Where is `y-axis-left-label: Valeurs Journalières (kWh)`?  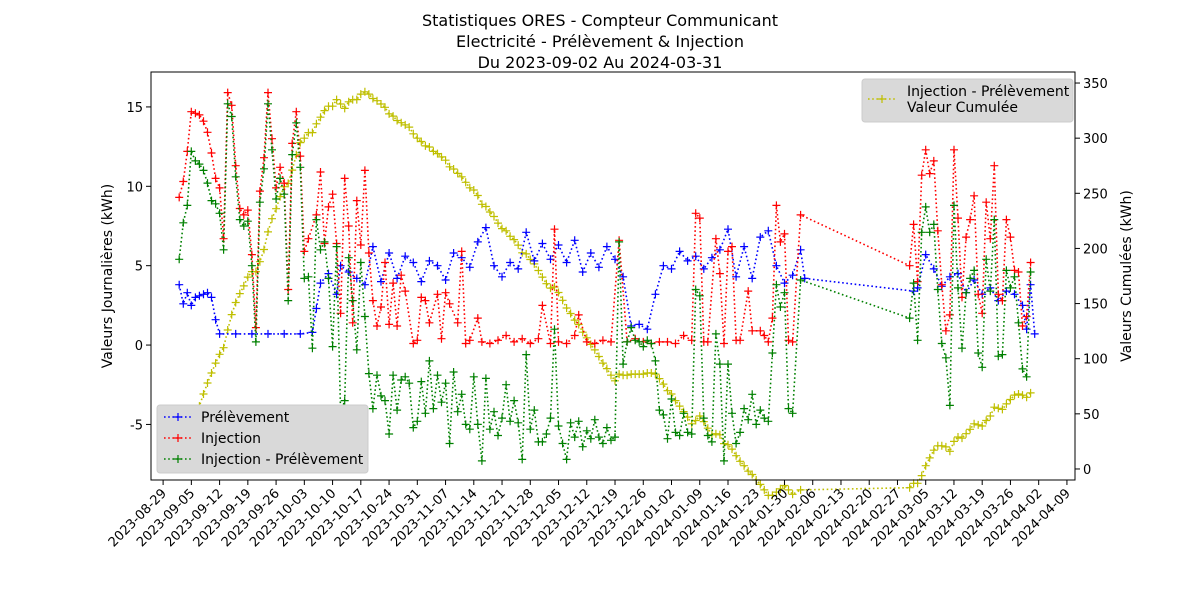
y-axis-left-label: Valeurs Journalières (kWh) is located at coordinates (108, 276).